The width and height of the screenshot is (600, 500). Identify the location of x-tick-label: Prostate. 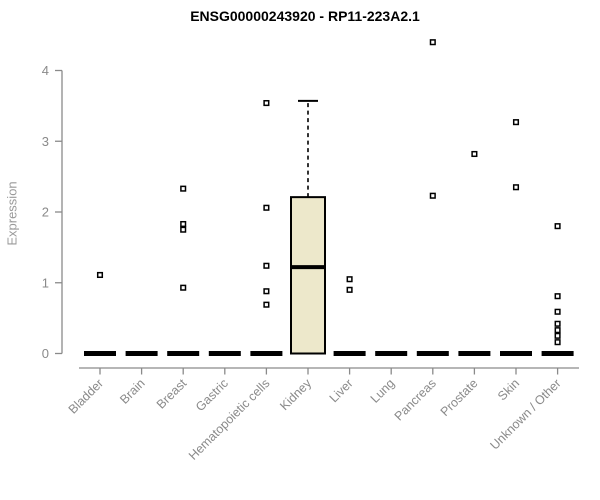
(459, 397).